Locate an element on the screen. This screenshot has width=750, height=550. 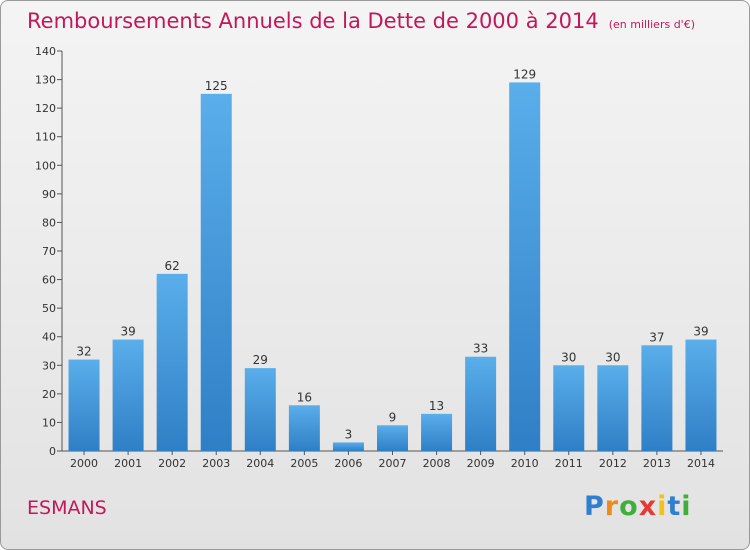
logo-letter: o is located at coordinates (629, 506).